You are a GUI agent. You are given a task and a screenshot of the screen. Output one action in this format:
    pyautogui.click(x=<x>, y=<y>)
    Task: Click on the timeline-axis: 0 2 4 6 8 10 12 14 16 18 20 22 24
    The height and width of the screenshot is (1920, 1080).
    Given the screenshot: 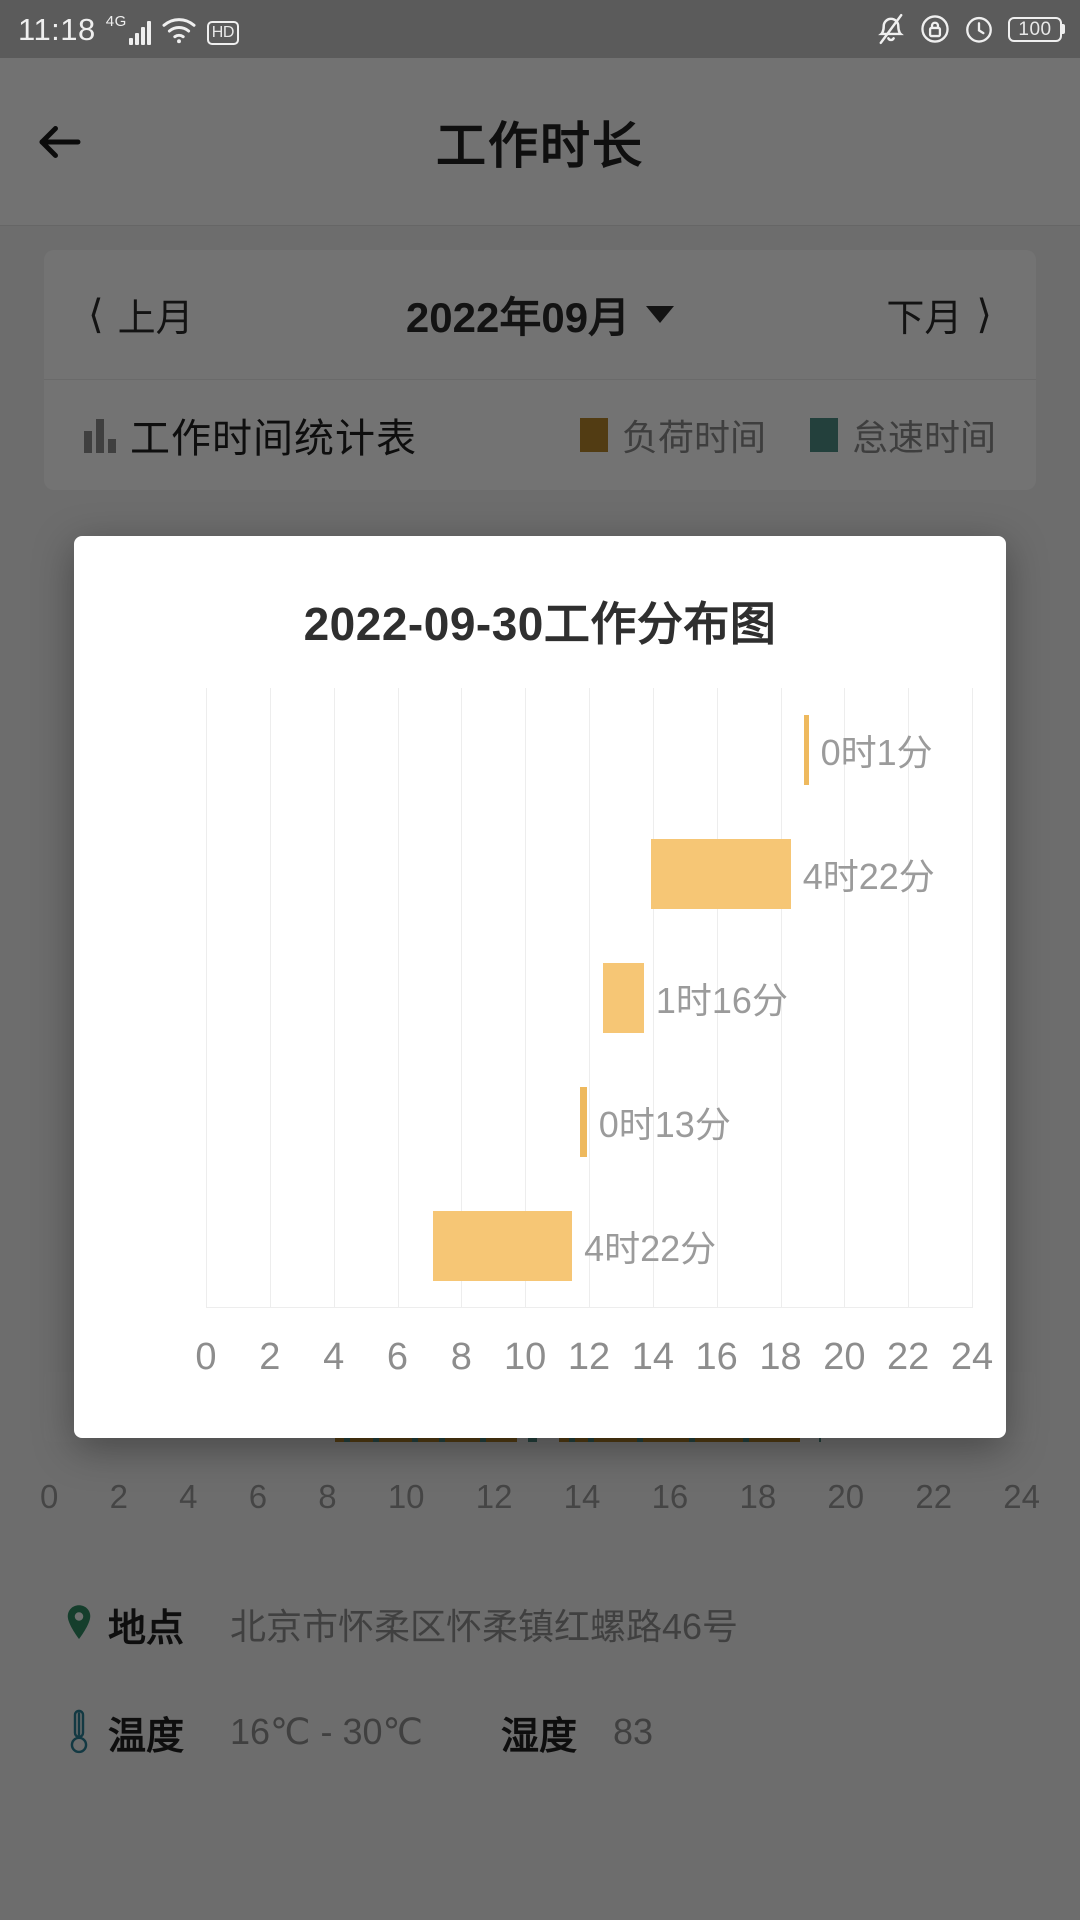 What is the action you would take?
    pyautogui.click(x=540, y=1497)
    